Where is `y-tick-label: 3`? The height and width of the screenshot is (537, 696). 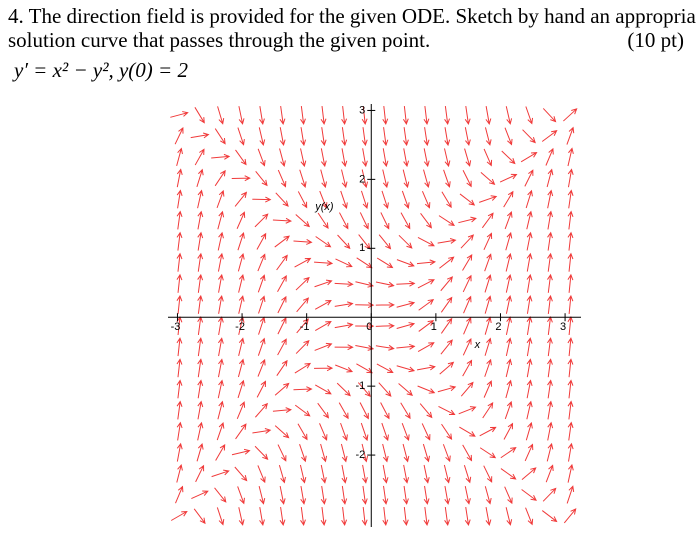
y-tick-label: 3 is located at coordinates (362, 110).